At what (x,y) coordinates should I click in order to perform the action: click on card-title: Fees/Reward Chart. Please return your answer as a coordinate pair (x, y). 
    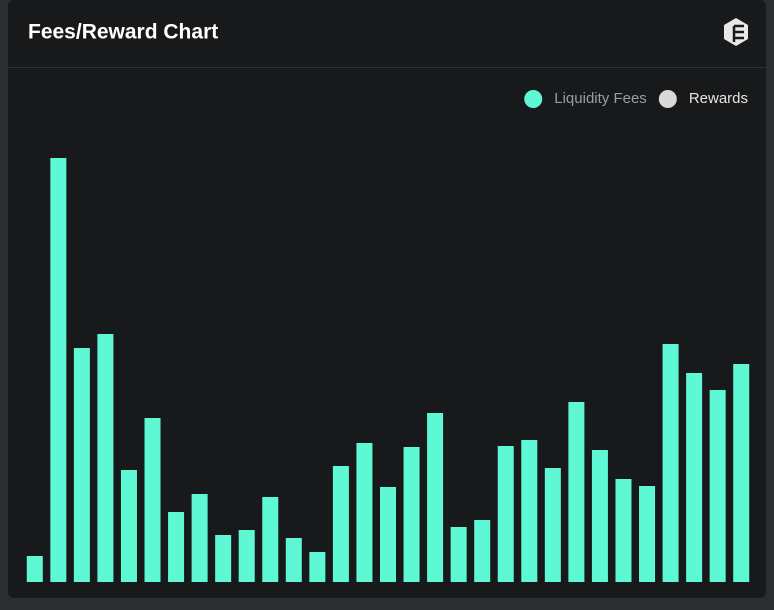
    Looking at the image, I should click on (123, 32).